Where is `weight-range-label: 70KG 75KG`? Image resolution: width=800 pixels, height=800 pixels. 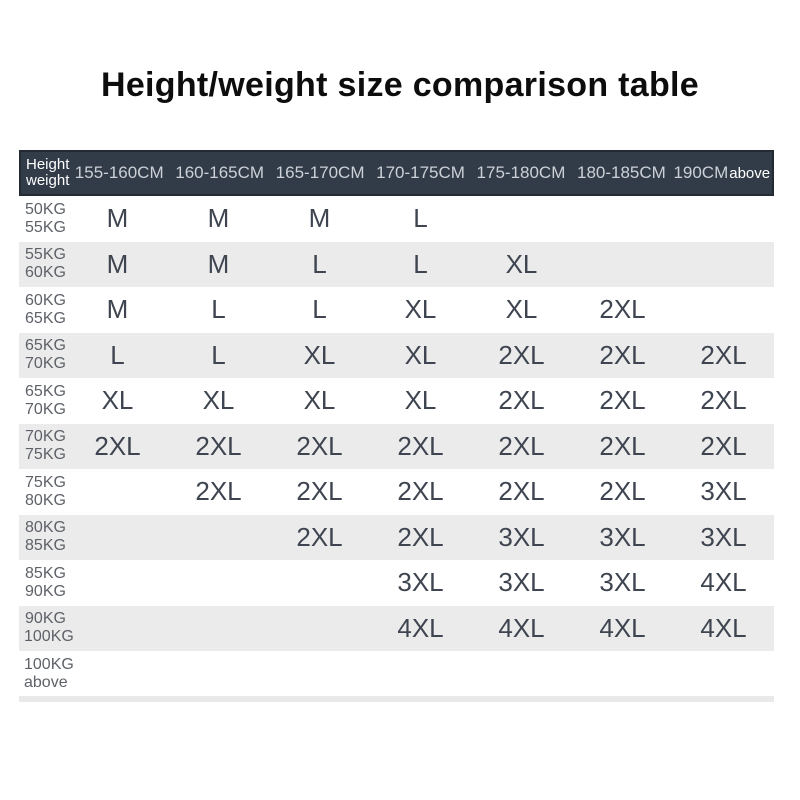 weight-range-label: 70KG 75KG is located at coordinates (43, 446).